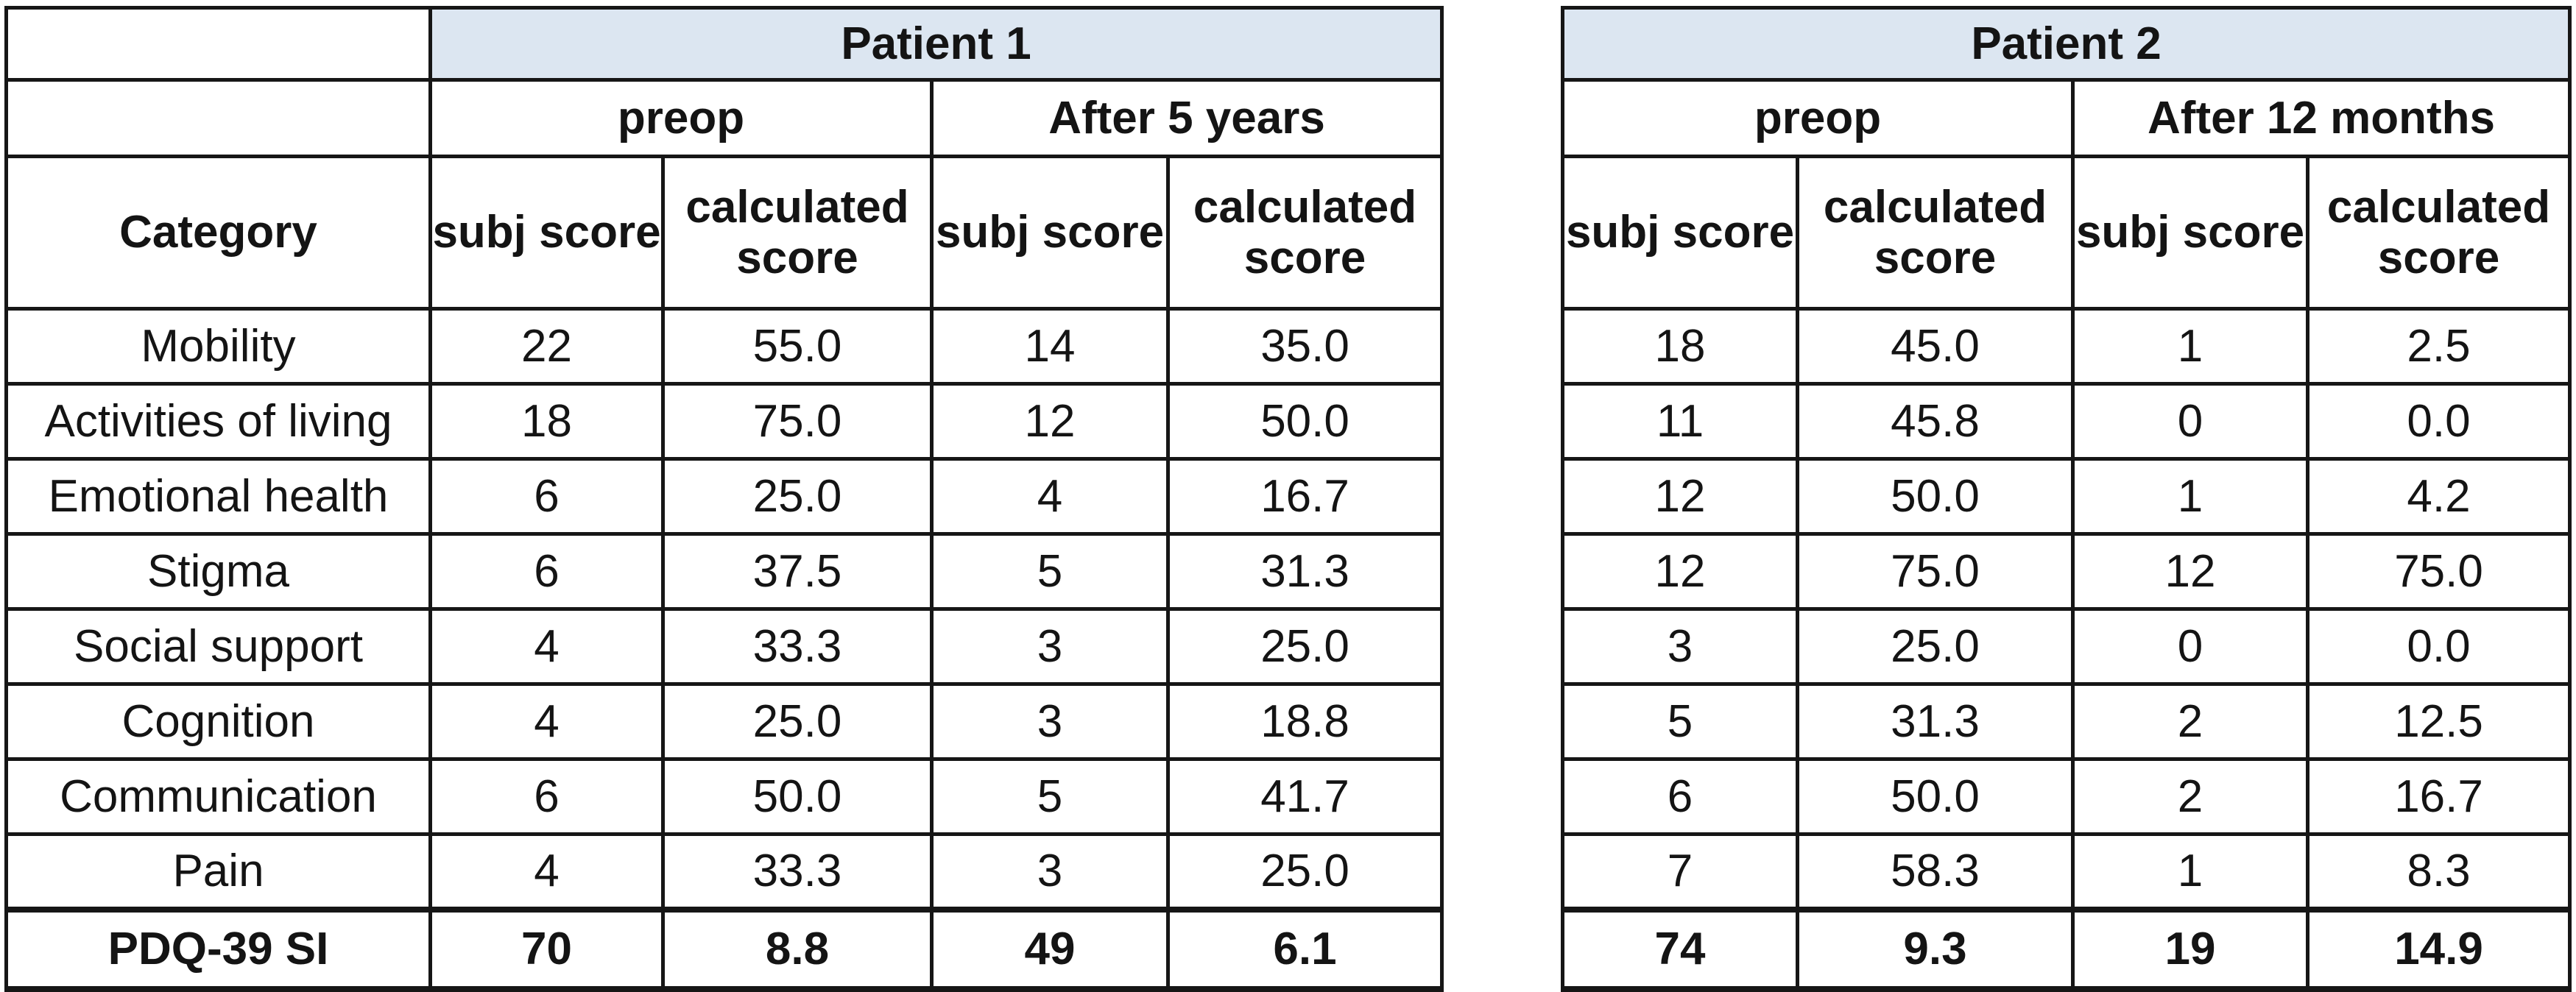  I want to click on table-cell: 7, so click(1680, 871).